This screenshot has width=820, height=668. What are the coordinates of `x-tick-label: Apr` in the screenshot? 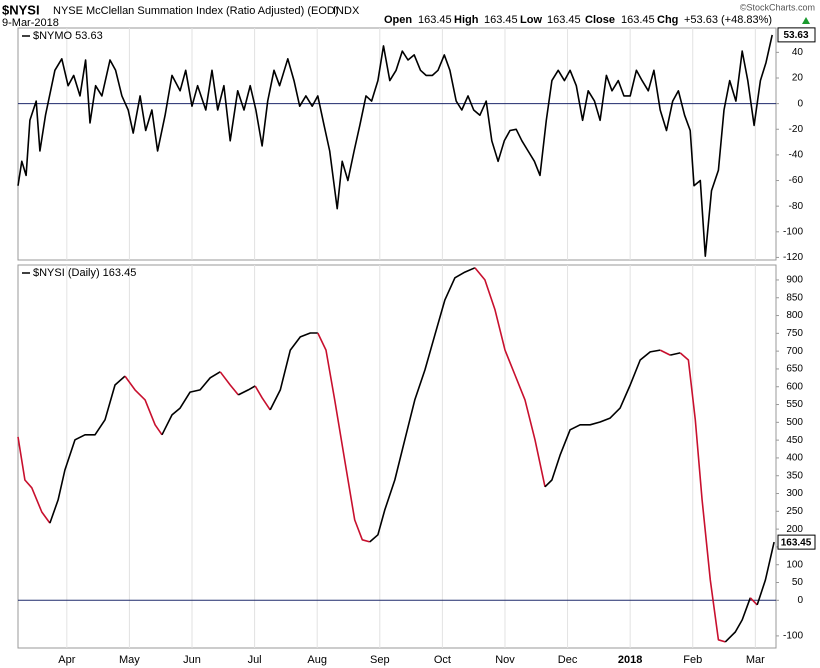 It's located at (66, 660).